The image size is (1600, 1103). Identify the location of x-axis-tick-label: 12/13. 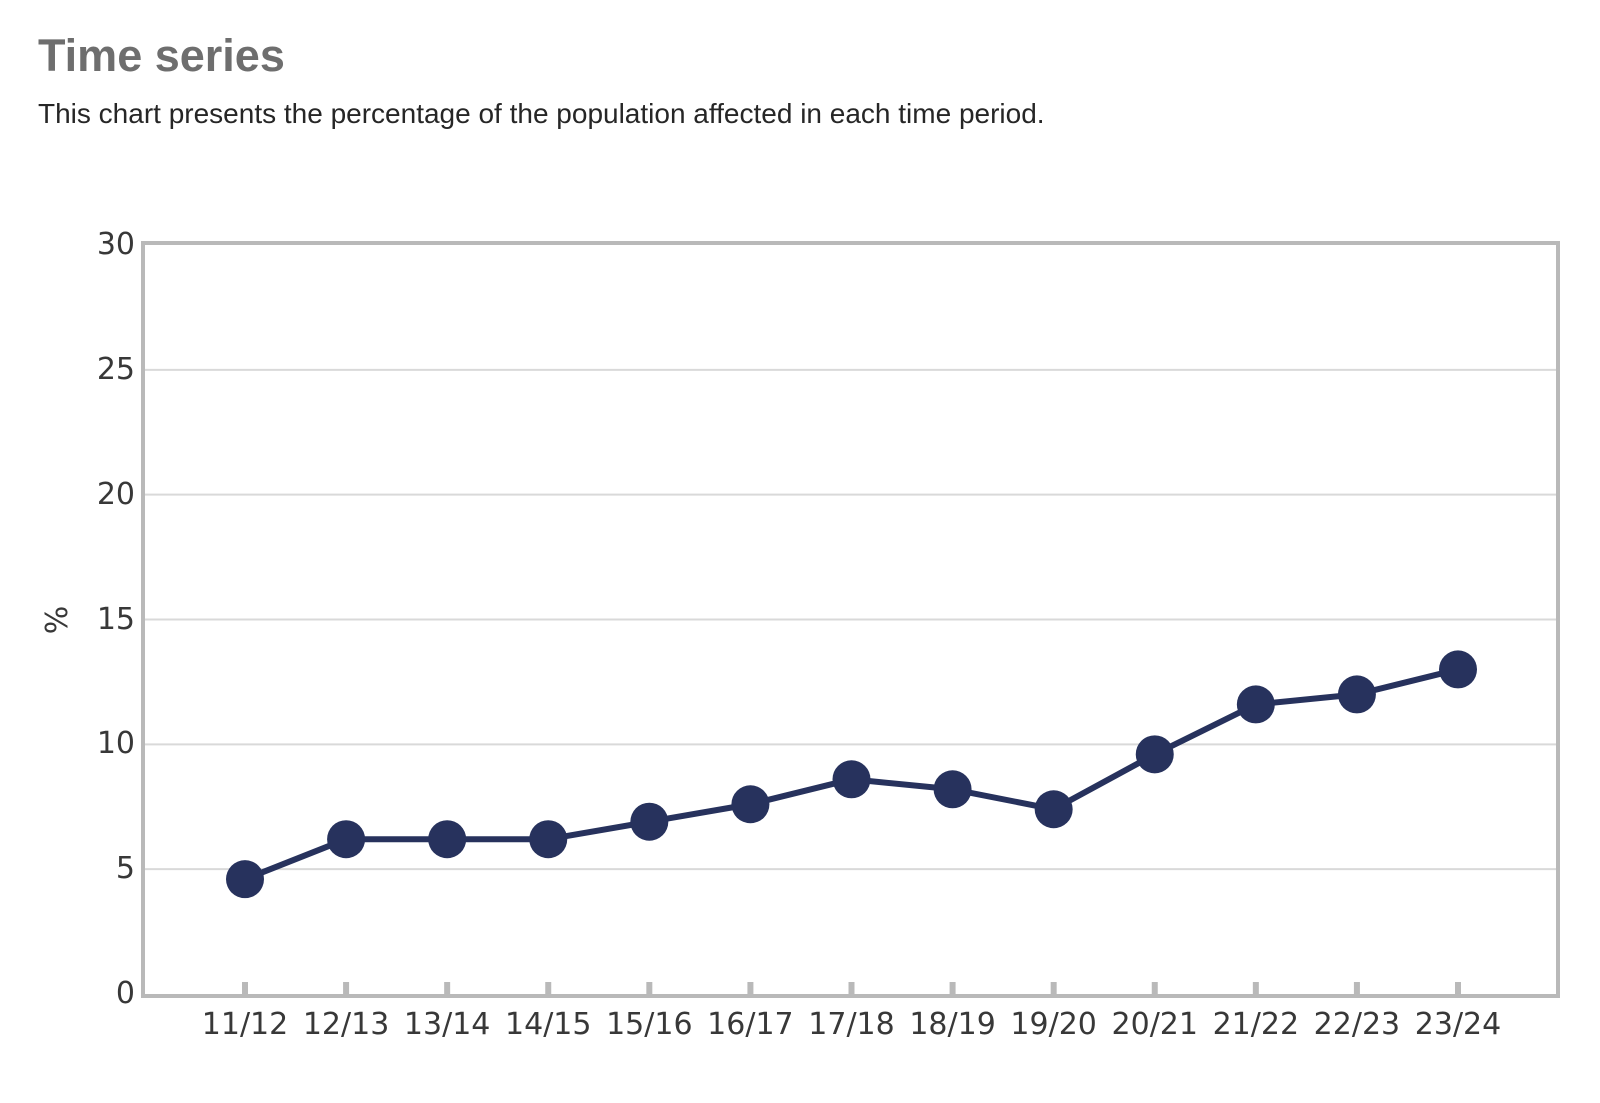
(346, 1024).